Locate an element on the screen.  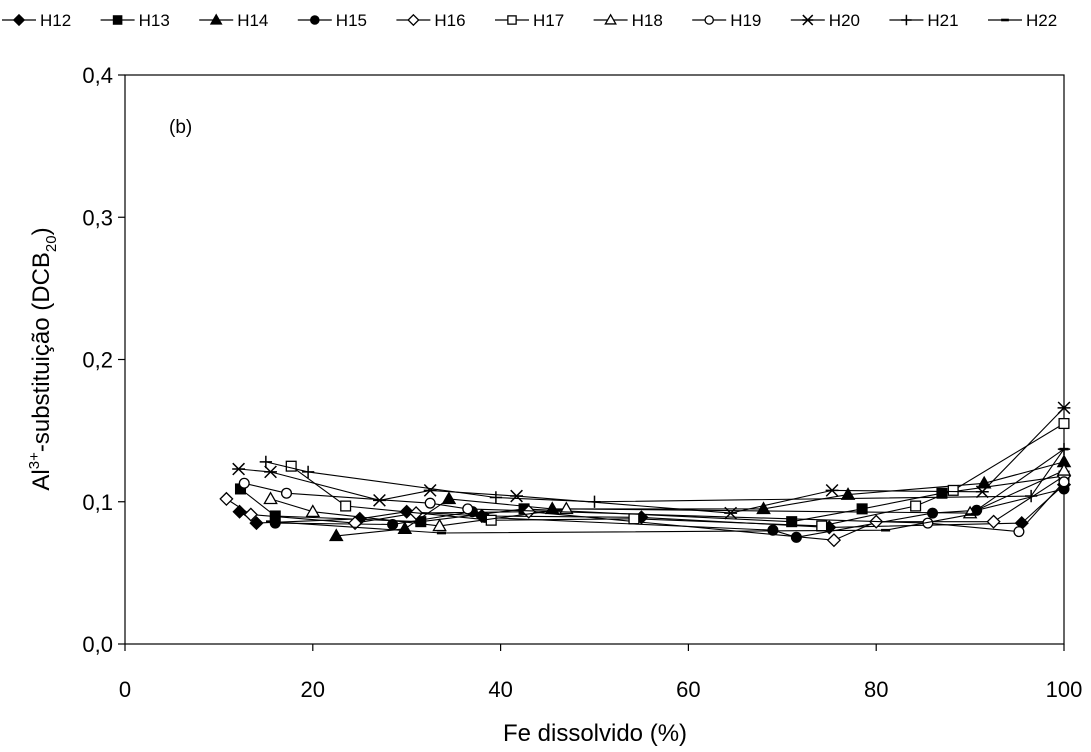
legend-item-h14: H14 is located at coordinates (233, 20).